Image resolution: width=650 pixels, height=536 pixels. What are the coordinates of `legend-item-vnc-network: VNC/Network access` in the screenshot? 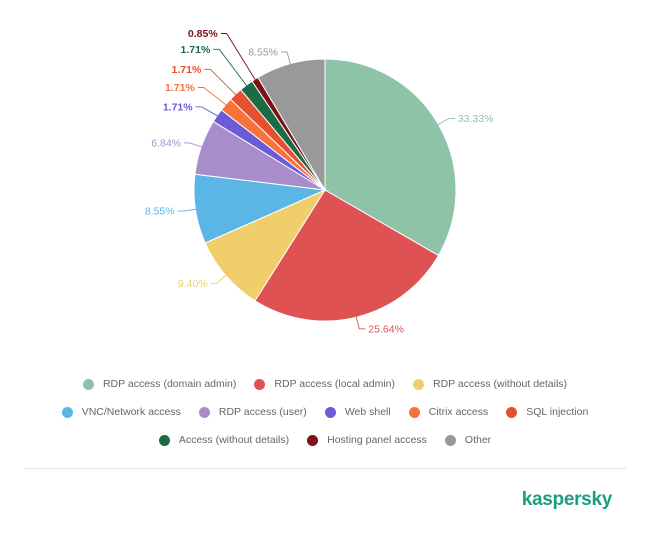 It's located at (121, 412).